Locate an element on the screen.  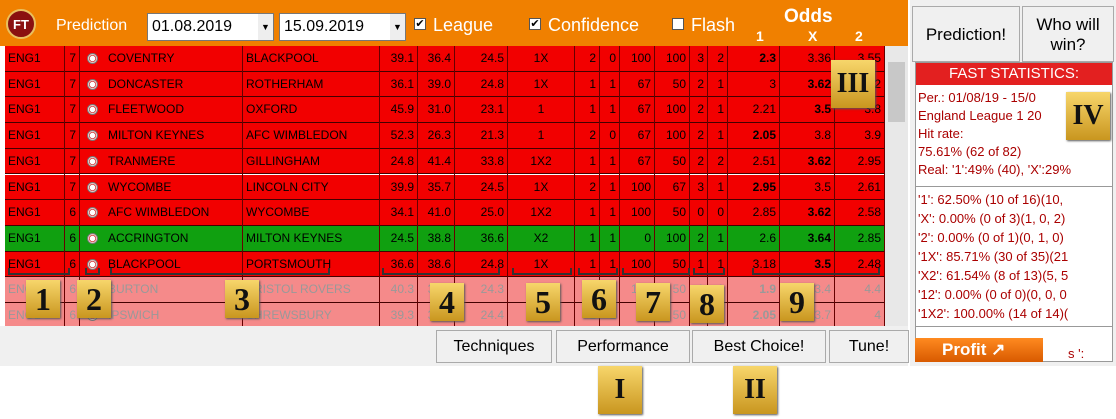
table-cell: 41.4 is located at coordinates (436, 161).